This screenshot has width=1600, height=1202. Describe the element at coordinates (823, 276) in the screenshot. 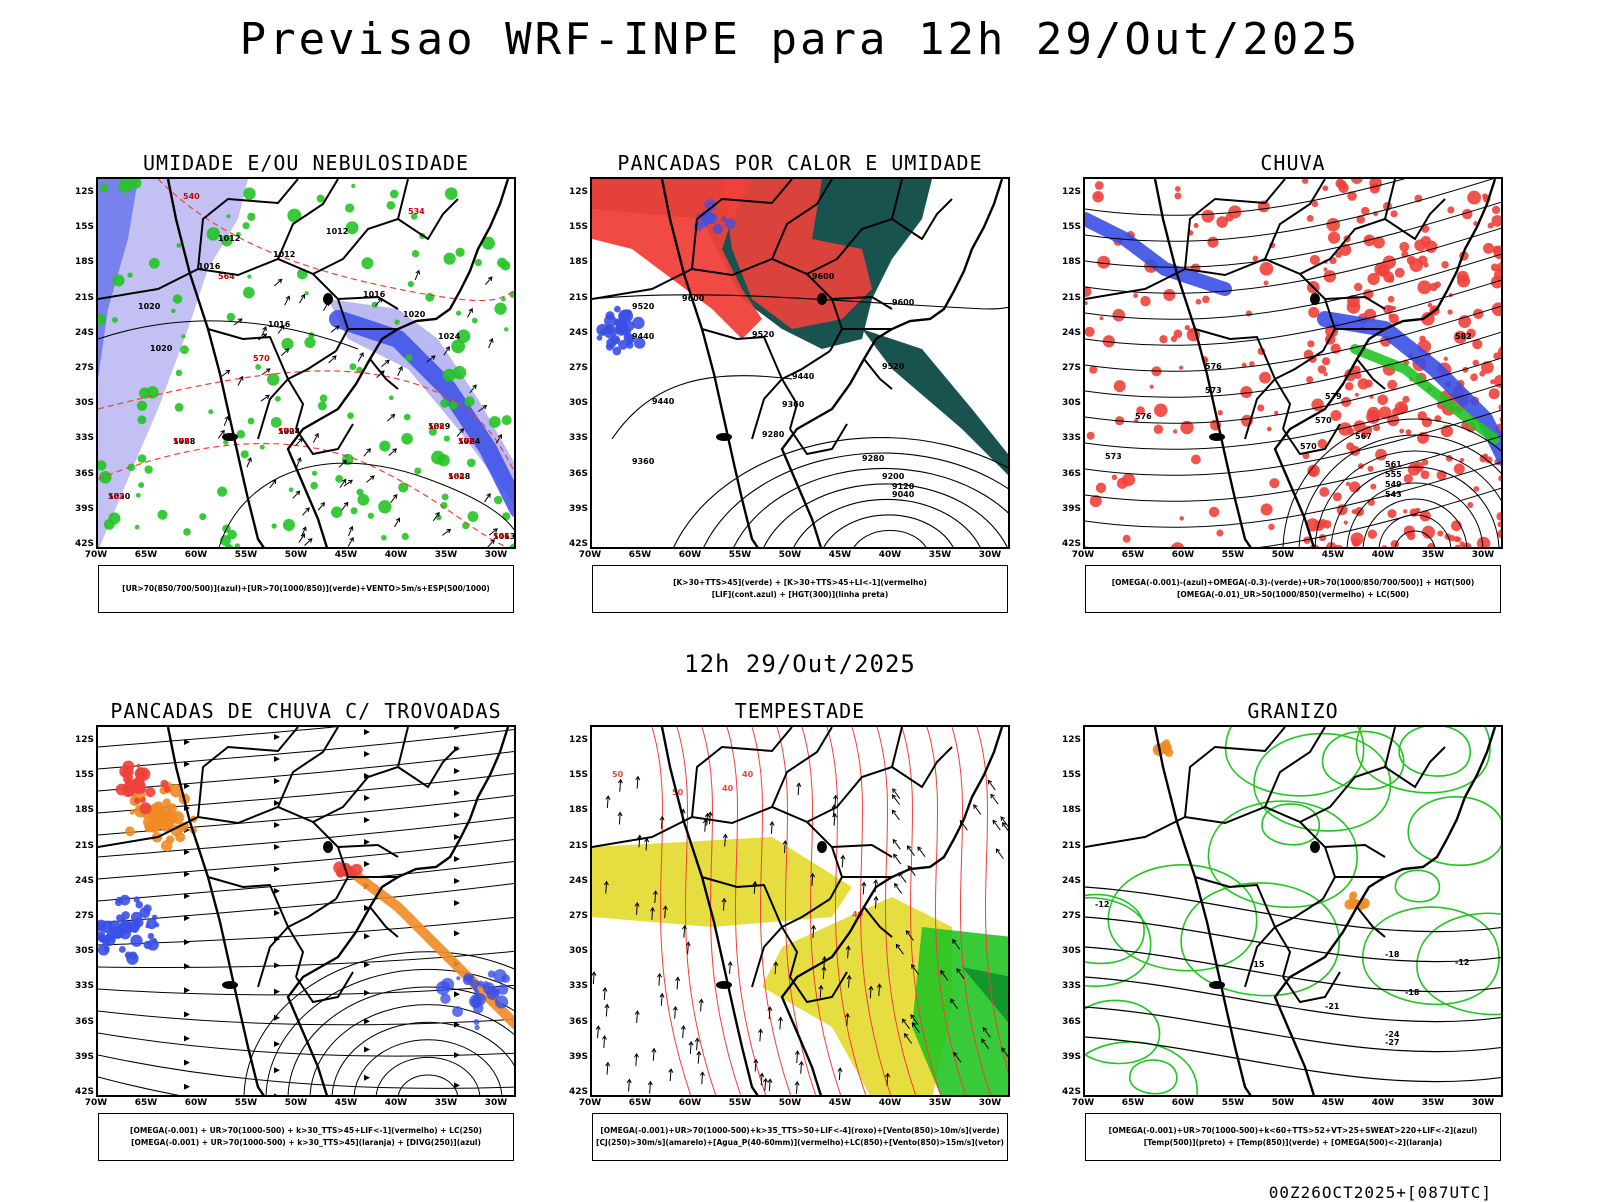

I see `contour-label: 9600` at that location.